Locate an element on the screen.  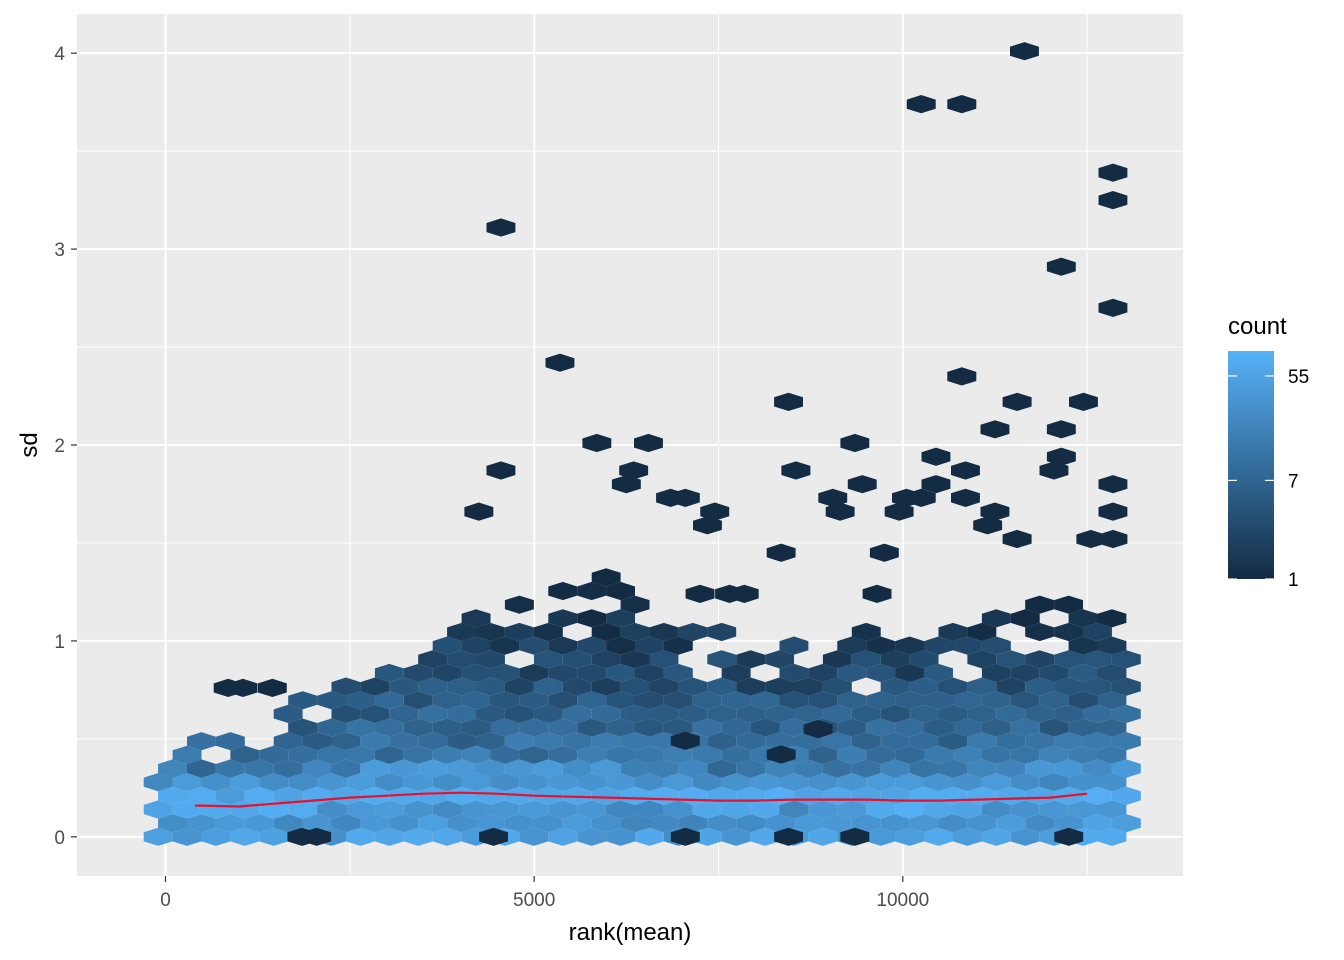
y-tick-label: 3 is located at coordinates (59, 250).